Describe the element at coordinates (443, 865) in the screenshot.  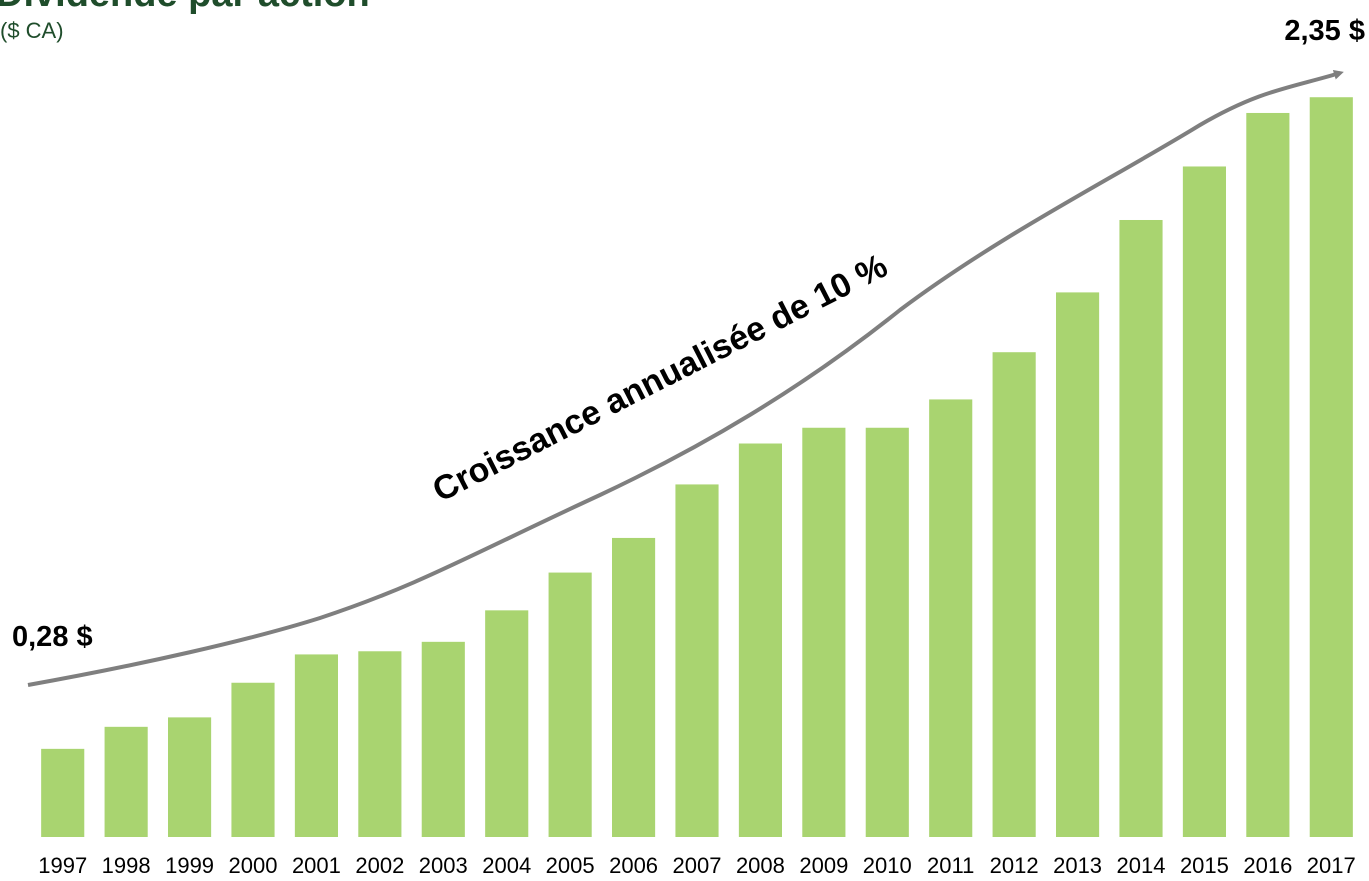
I see `x-tick-label: 2003` at that location.